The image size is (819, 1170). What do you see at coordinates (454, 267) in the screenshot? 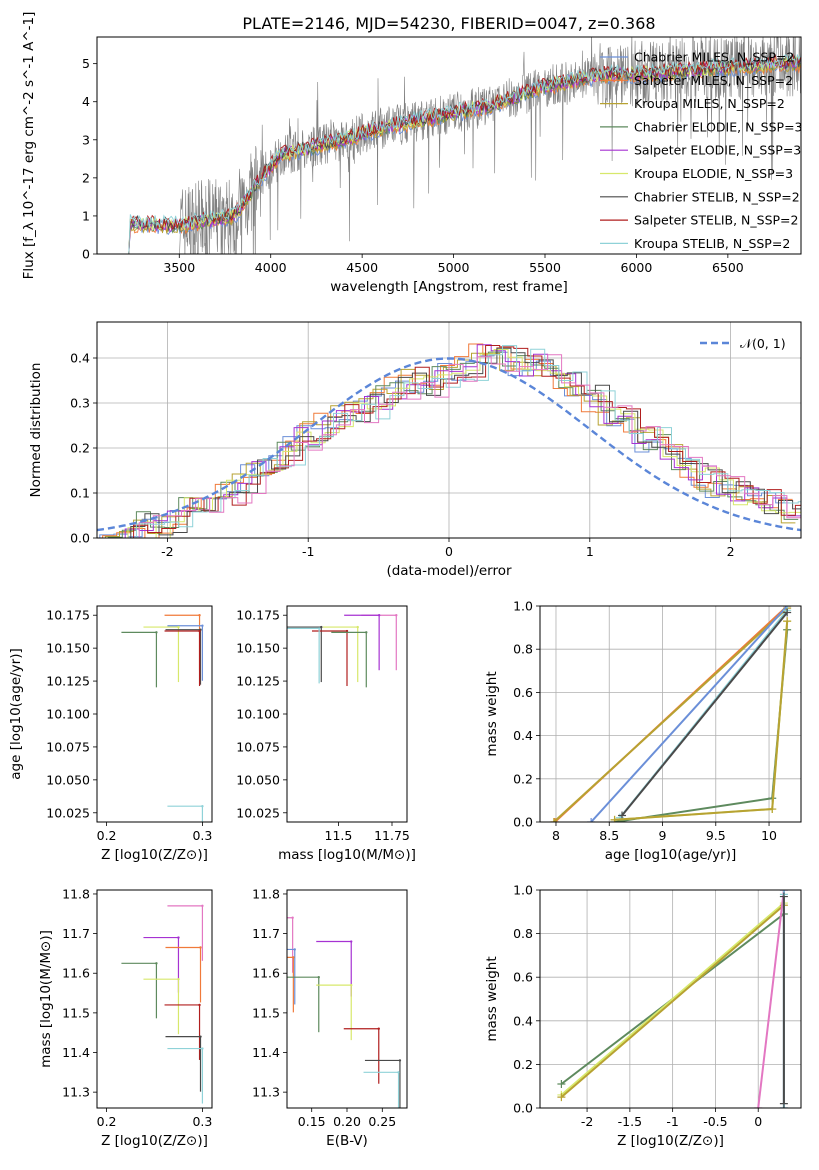
I see `x-tick-label: 5000` at bounding box center [454, 267].